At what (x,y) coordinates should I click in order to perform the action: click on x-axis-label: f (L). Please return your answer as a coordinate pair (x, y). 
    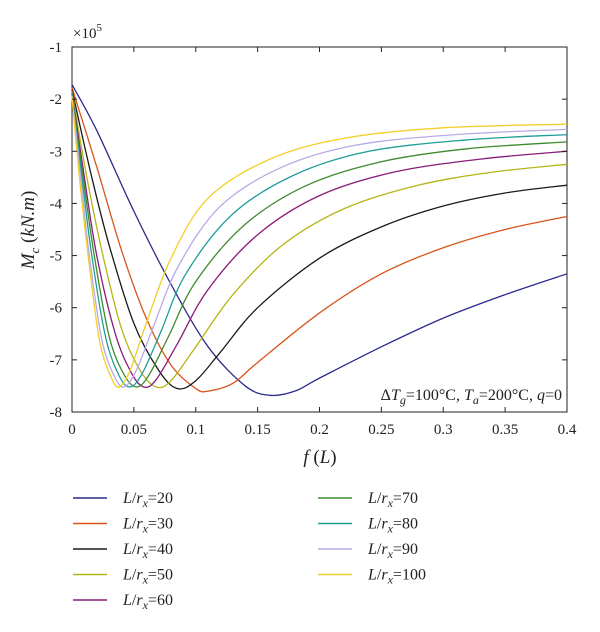
    Looking at the image, I should click on (319, 457).